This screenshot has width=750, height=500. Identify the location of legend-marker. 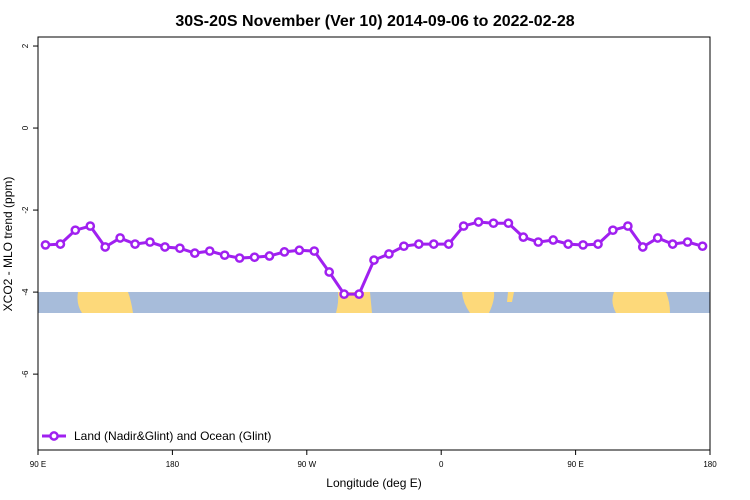
(54, 436).